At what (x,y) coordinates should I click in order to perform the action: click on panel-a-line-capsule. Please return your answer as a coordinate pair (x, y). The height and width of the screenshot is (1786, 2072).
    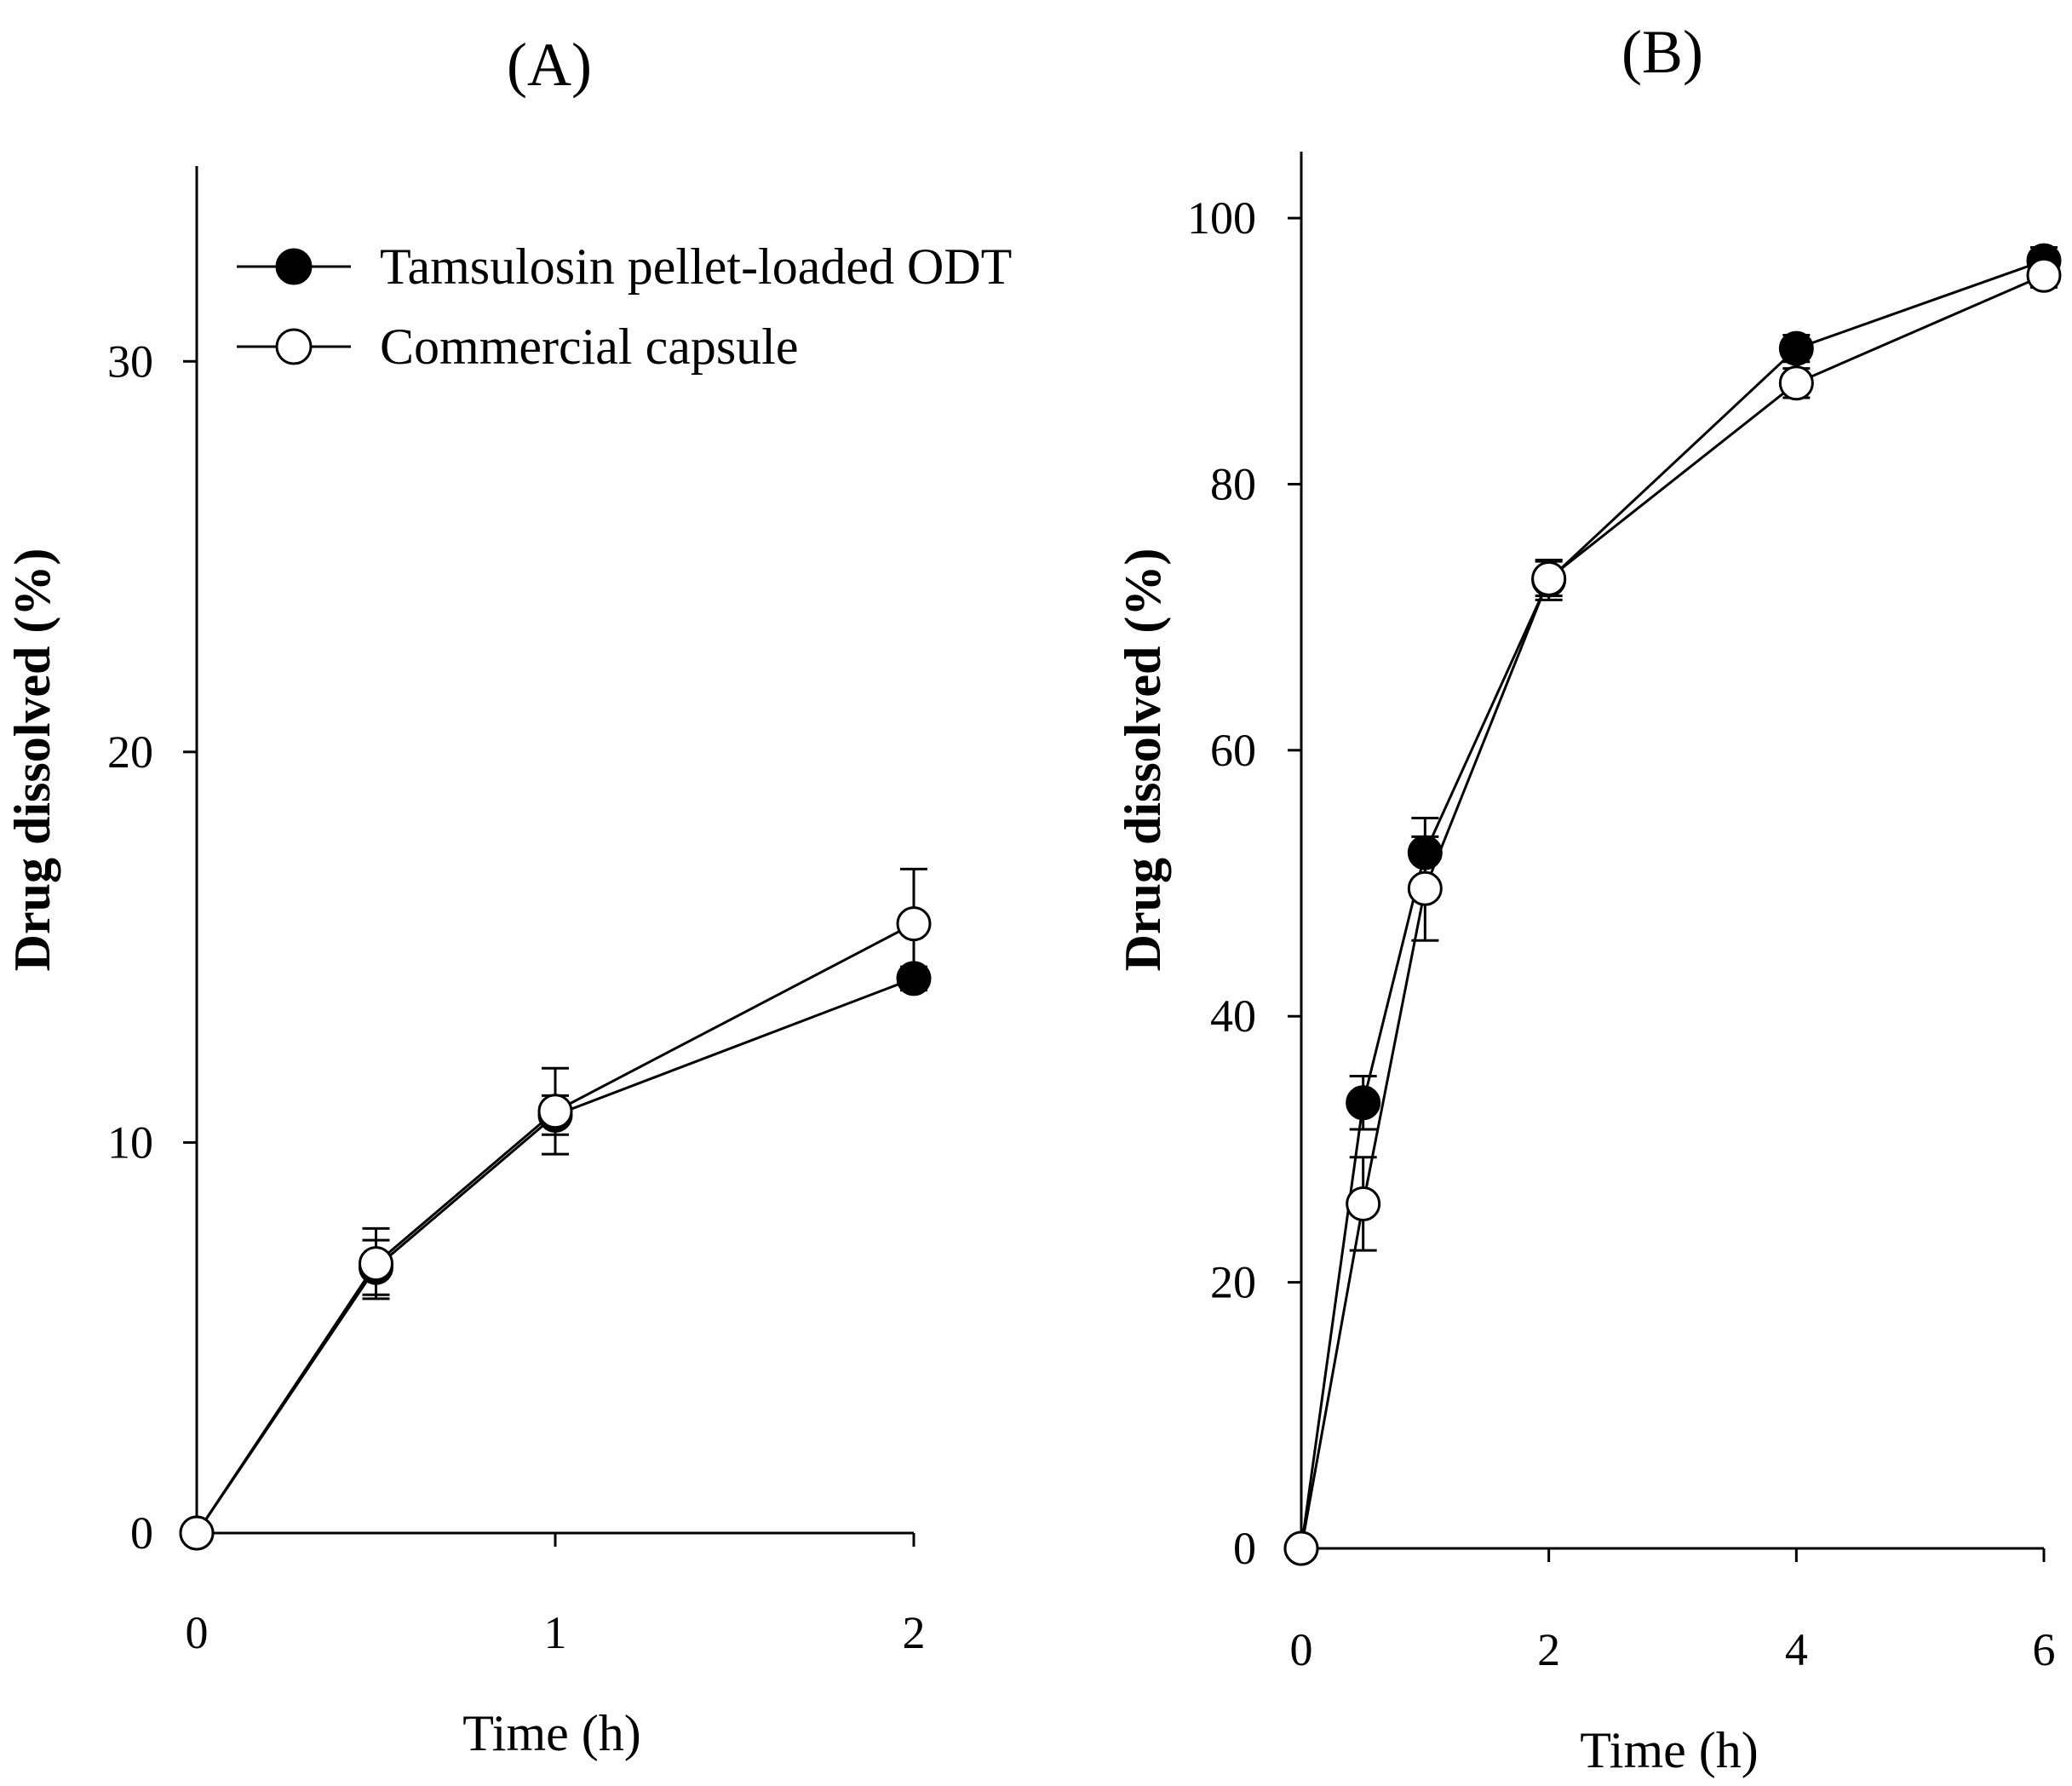
    Looking at the image, I should click on (555, 1228).